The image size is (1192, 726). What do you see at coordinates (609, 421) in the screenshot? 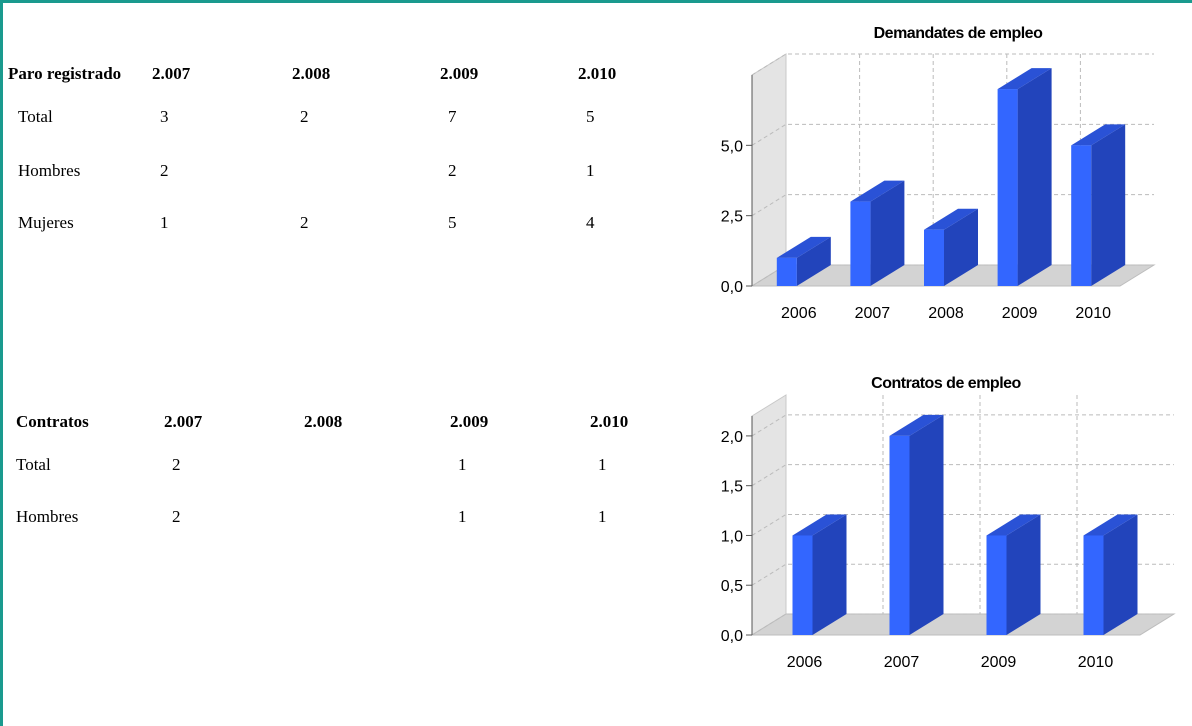
I see `table-header-cell: 2.010` at bounding box center [609, 421].